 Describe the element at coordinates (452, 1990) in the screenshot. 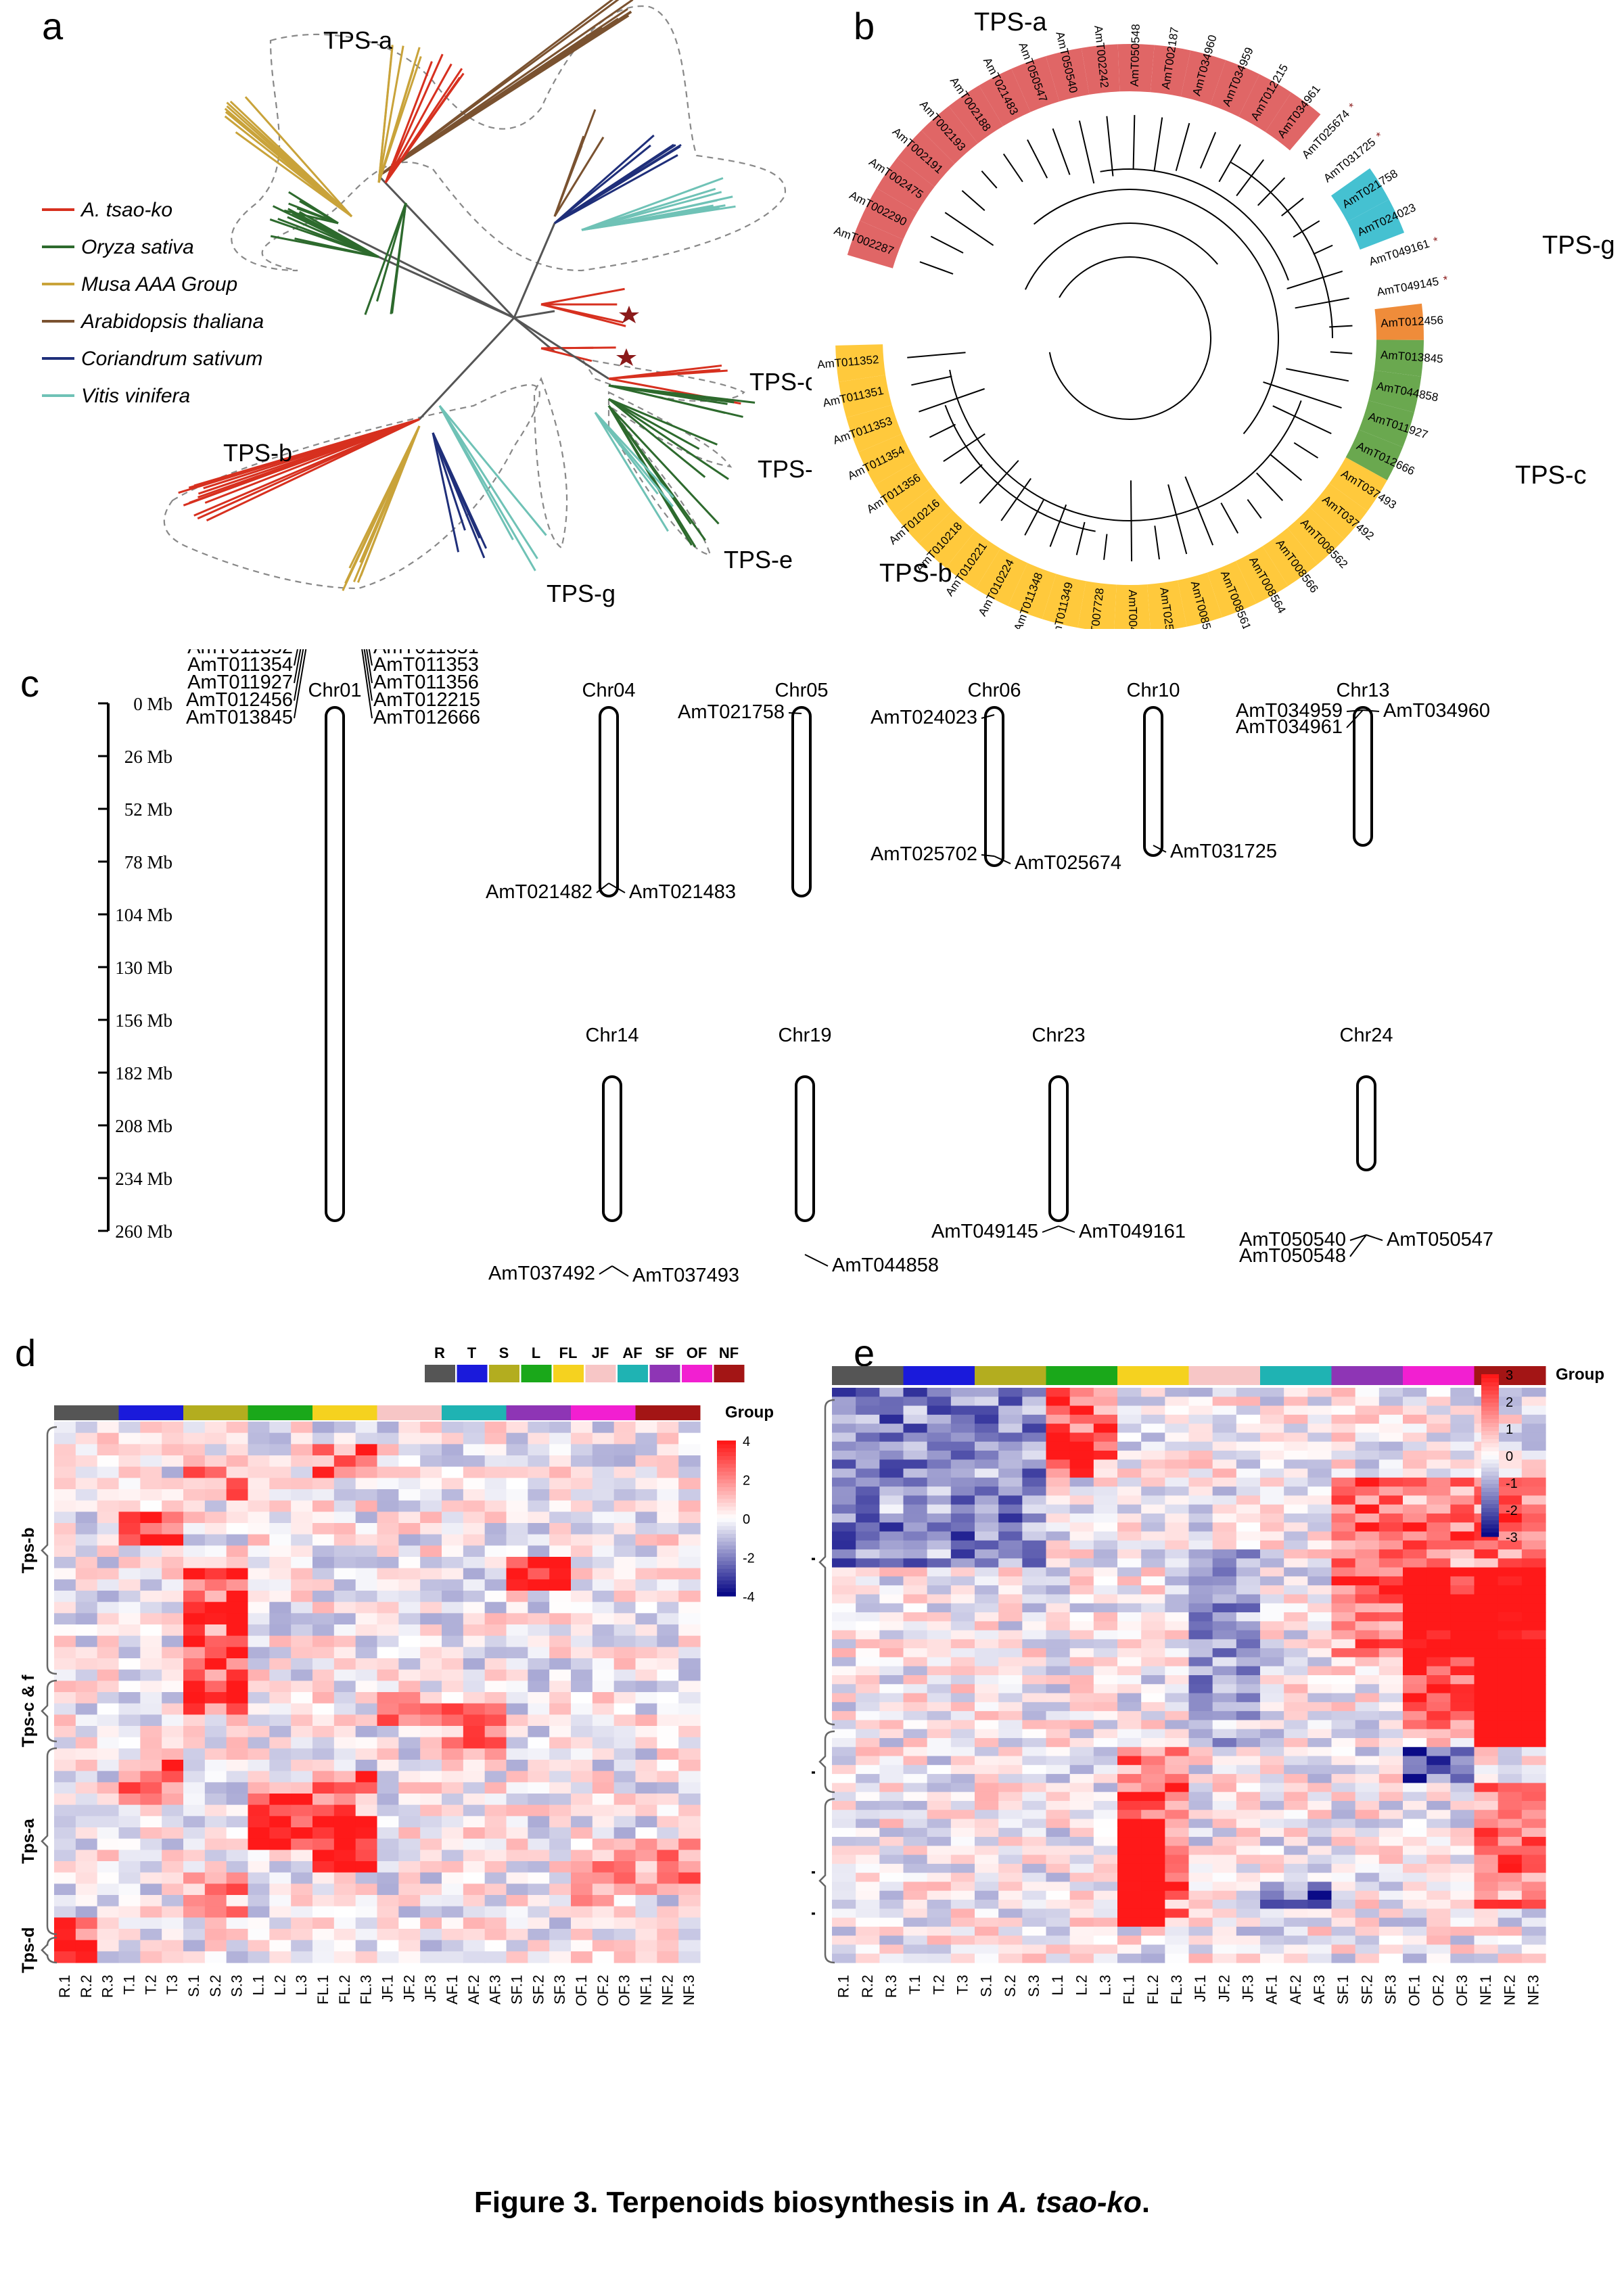

I see `sample-label: AF.1` at that location.